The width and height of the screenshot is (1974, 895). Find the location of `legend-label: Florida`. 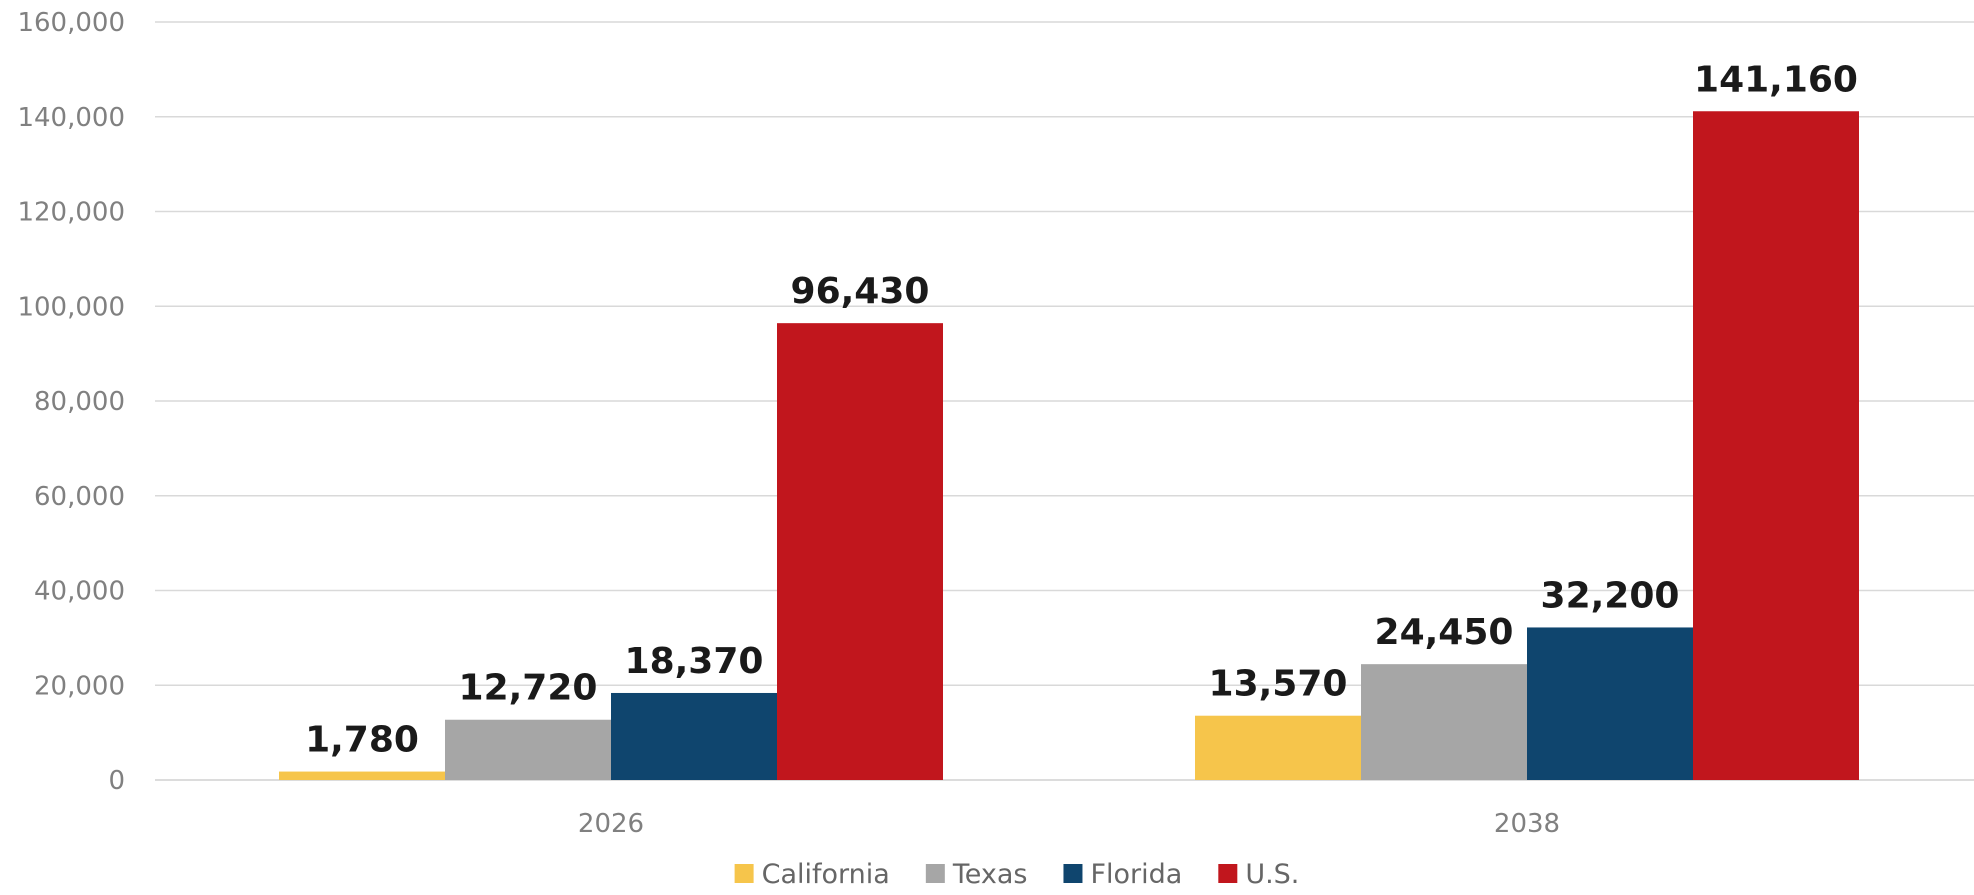

legend-label: Florida is located at coordinates (1136, 874).